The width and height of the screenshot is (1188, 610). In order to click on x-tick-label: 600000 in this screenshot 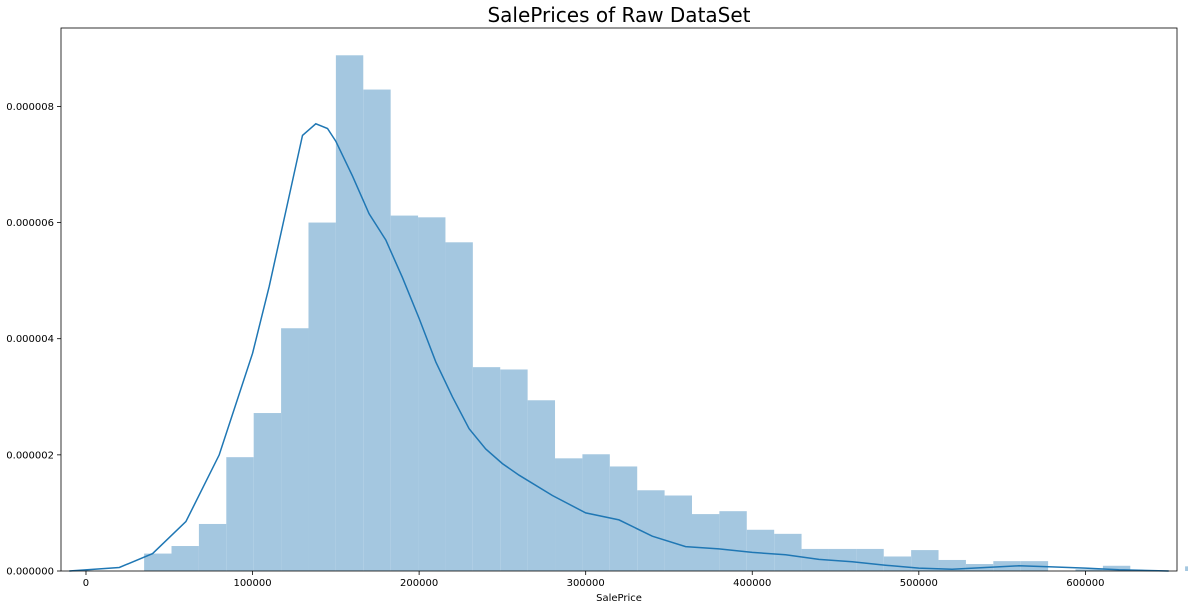, I will do `click(1085, 583)`.